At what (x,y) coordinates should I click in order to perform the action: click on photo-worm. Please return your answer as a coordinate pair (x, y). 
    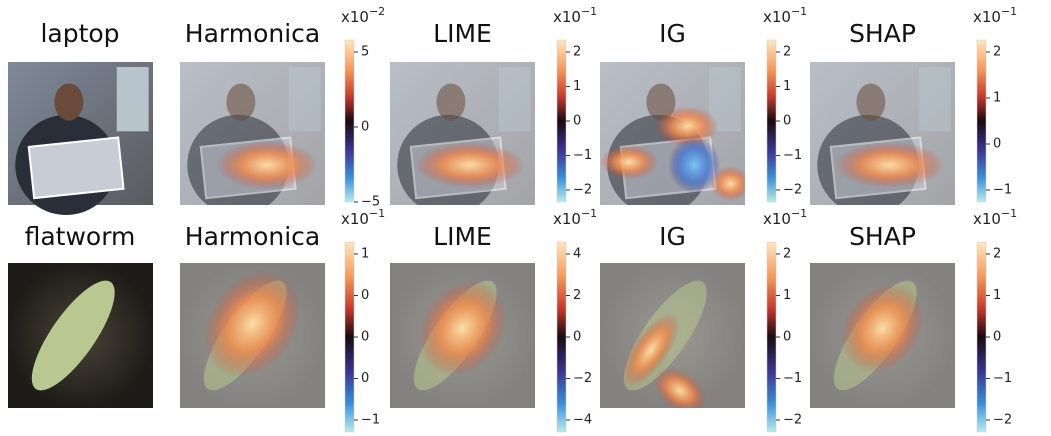
    Looking at the image, I should click on (73, 335).